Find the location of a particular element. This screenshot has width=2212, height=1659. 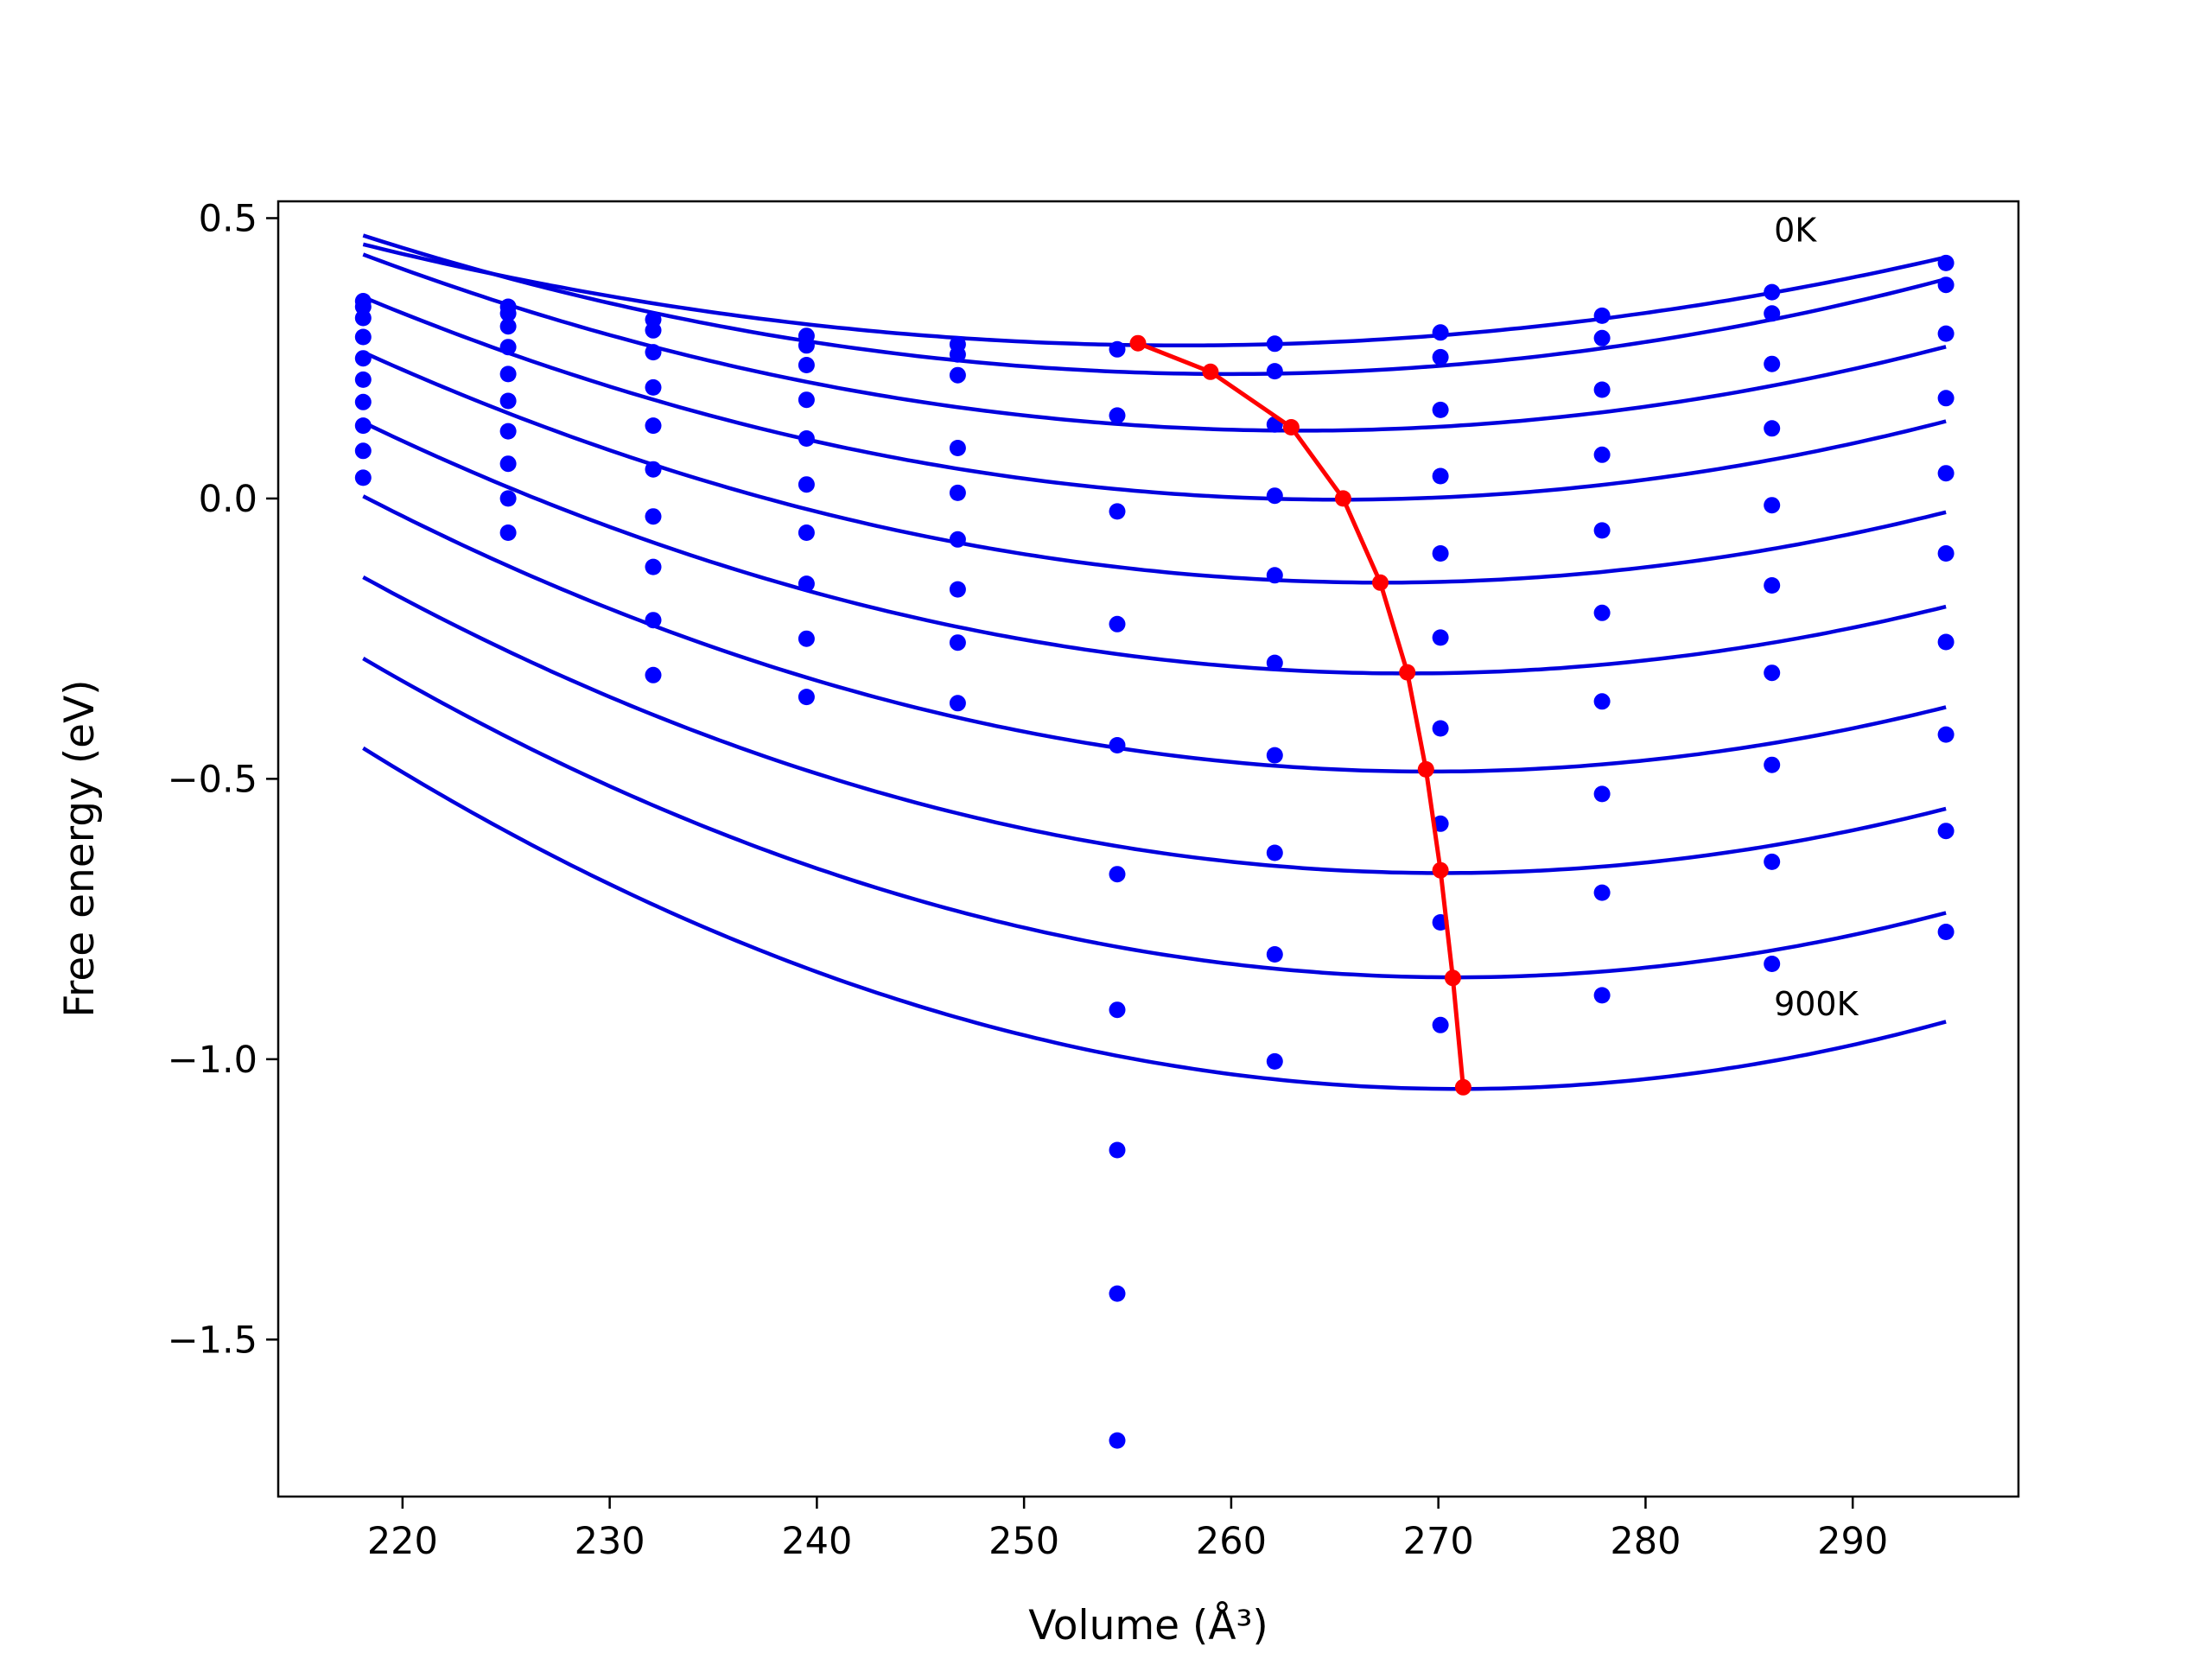

y-tick-label-1: 0.0 is located at coordinates (228, 500).